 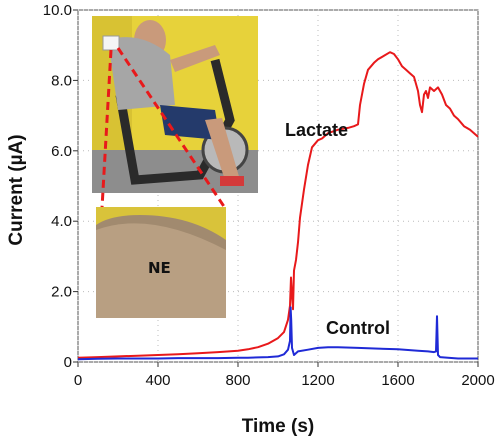 What do you see at coordinates (61, 80) in the screenshot?
I see `y-tick-label: 8.0` at bounding box center [61, 80].